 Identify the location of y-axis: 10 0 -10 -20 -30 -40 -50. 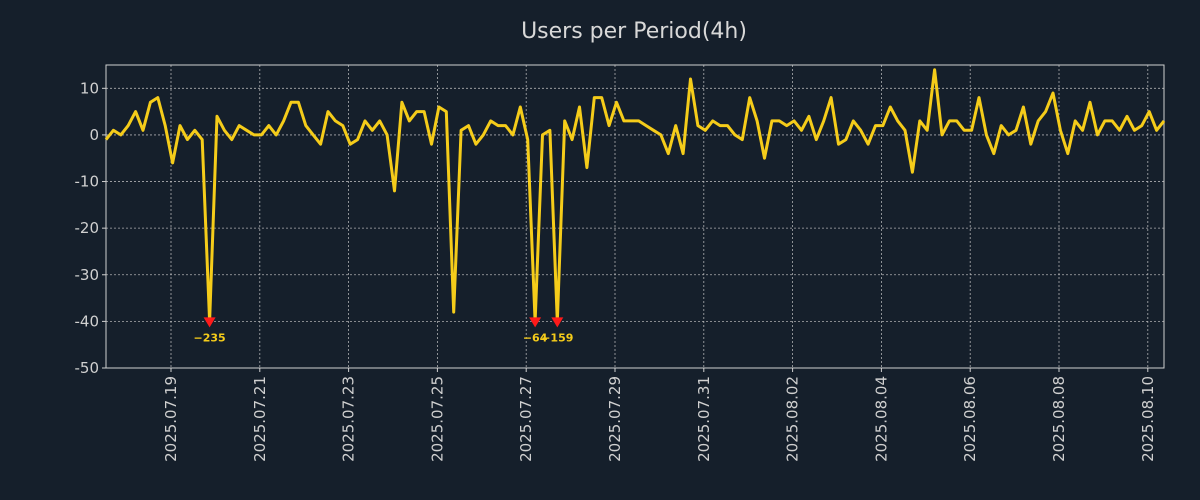
(90, 228).